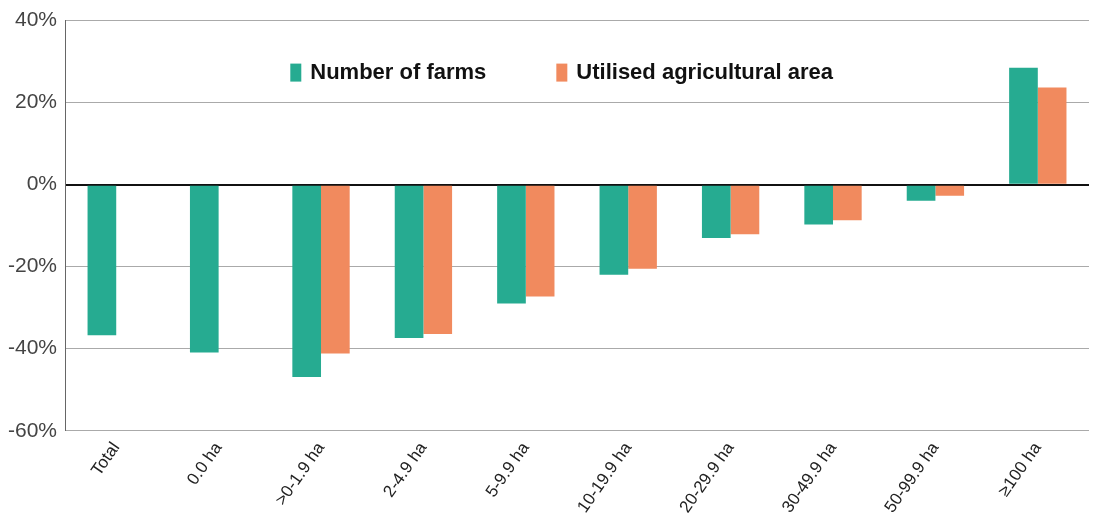 The width and height of the screenshot is (1099, 520). Describe the element at coordinates (36, 19) in the screenshot. I see `y-tick-label: 40%` at that location.